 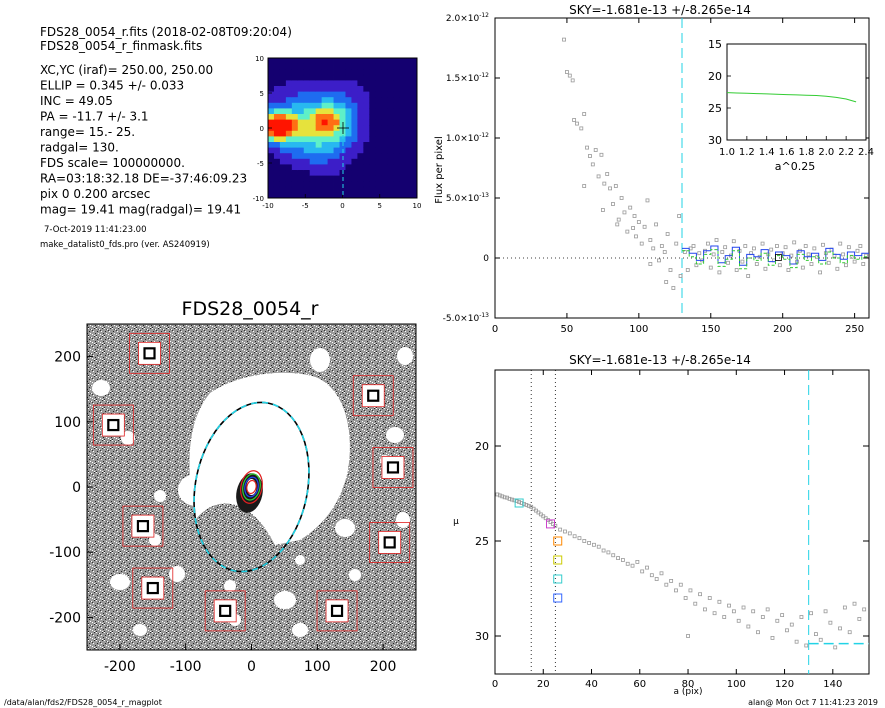 I want to click on heatmap-axes: -10 -5 0 5 10 -10 -5 0 5 10, so click(x=337, y=132).